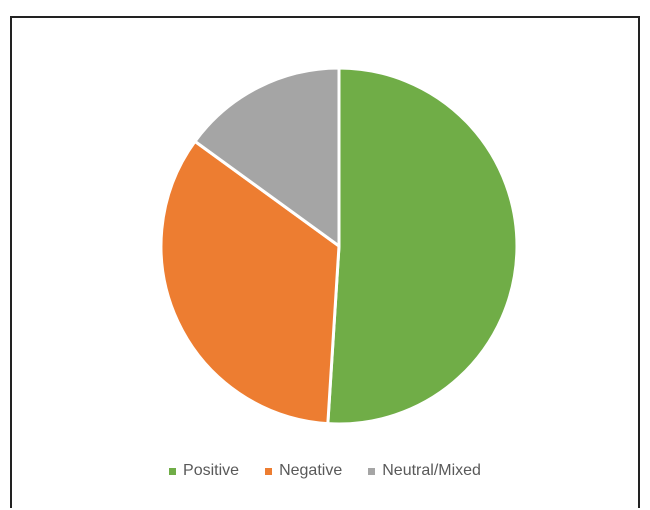  What do you see at coordinates (269, 471) in the screenshot?
I see `legend-swatch-negative` at bounding box center [269, 471].